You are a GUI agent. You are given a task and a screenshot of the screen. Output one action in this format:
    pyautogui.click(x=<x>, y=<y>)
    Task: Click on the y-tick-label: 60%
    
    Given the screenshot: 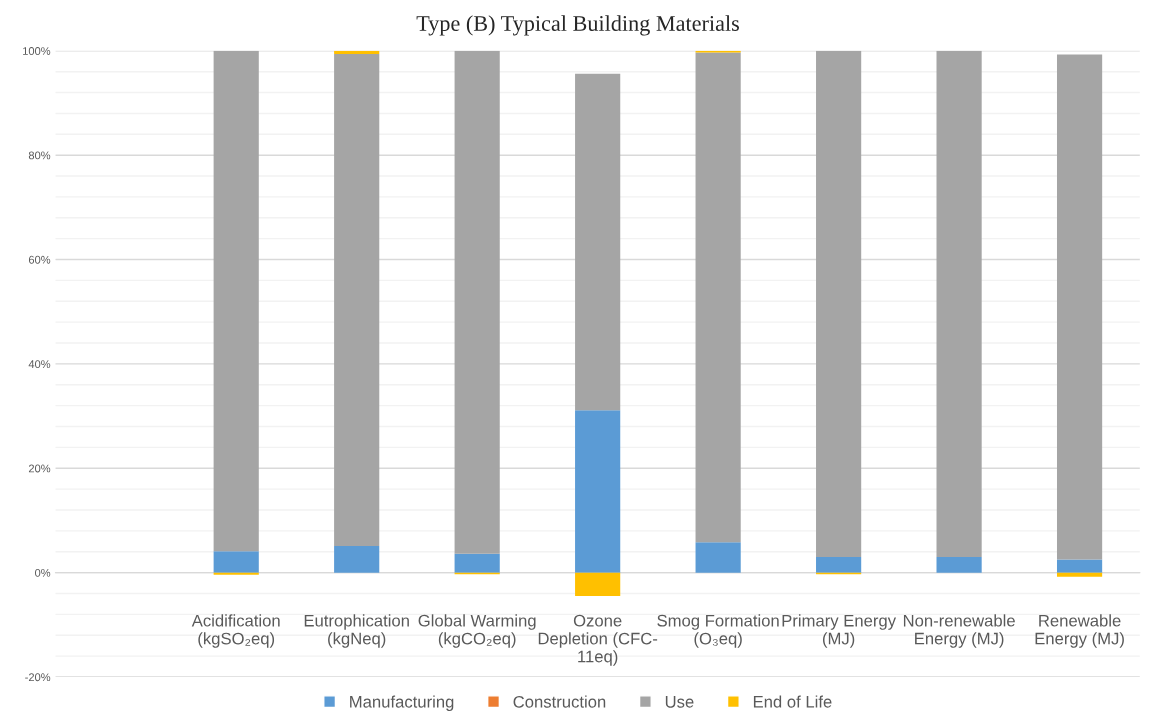 What is the action you would take?
    pyautogui.click(x=39, y=259)
    